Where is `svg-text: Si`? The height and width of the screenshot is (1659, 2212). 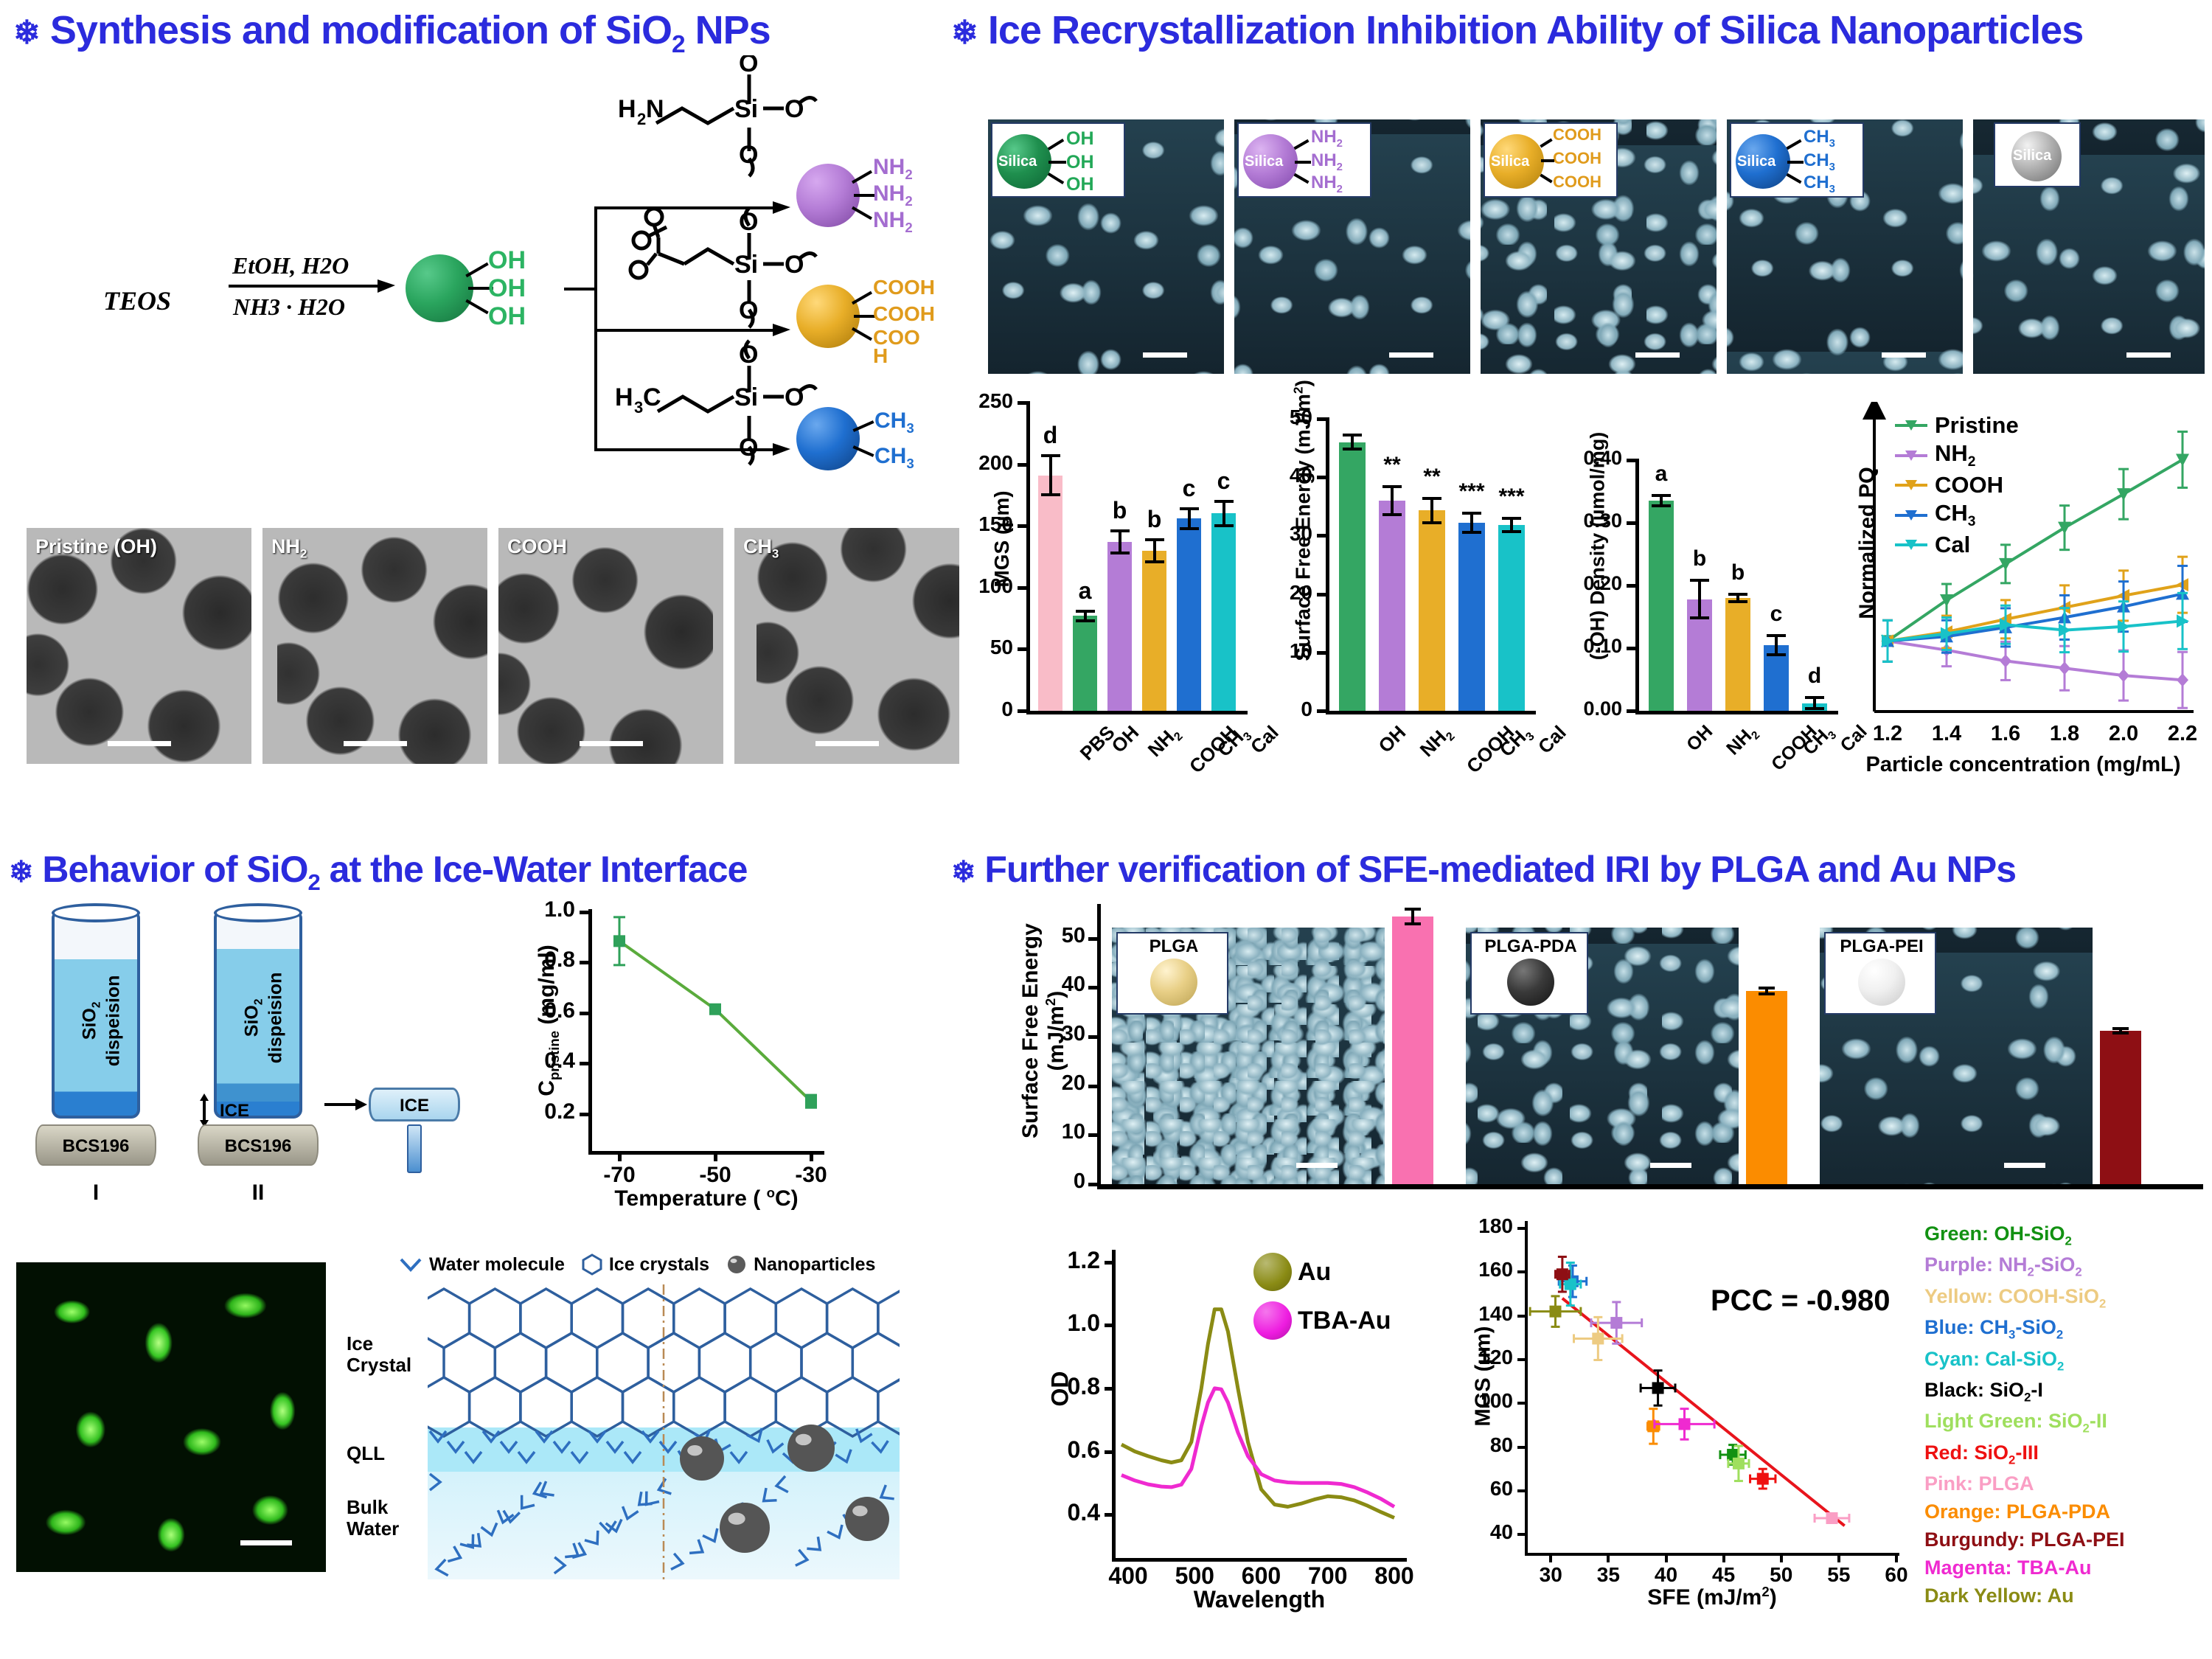
svg-text: Si is located at coordinates (746, 265).